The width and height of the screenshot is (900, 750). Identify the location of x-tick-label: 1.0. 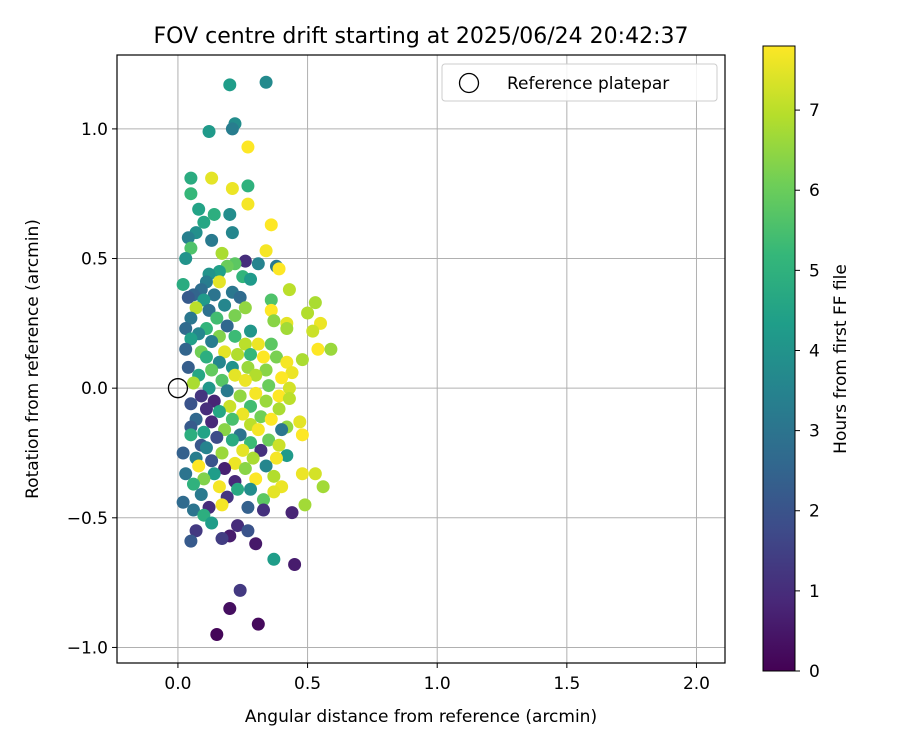
(437, 684).